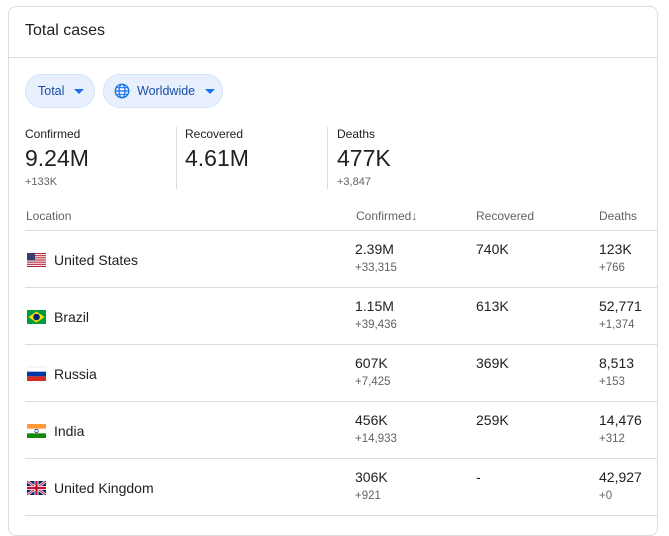  I want to click on deaths-cell: 123K +766, so click(615, 257).